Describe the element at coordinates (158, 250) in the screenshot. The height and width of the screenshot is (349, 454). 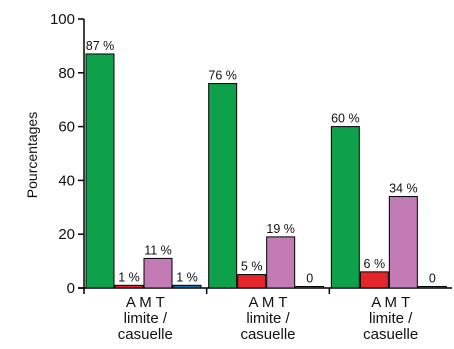
I see `bar-value-label: 11 %` at that location.